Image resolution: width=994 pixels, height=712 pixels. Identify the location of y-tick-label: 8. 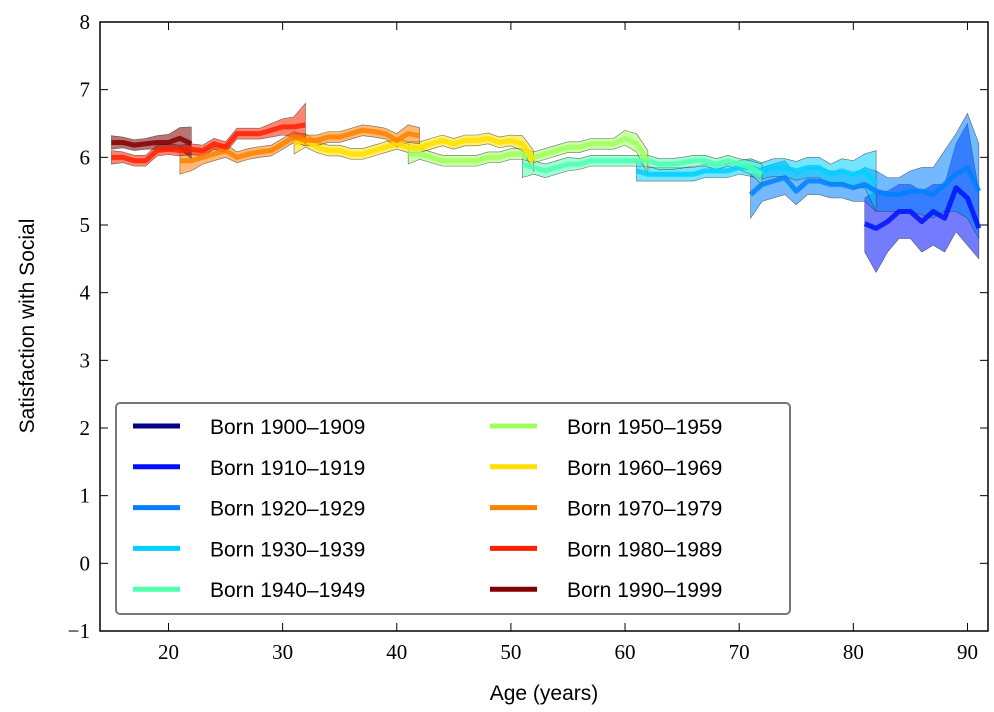
(85, 22).